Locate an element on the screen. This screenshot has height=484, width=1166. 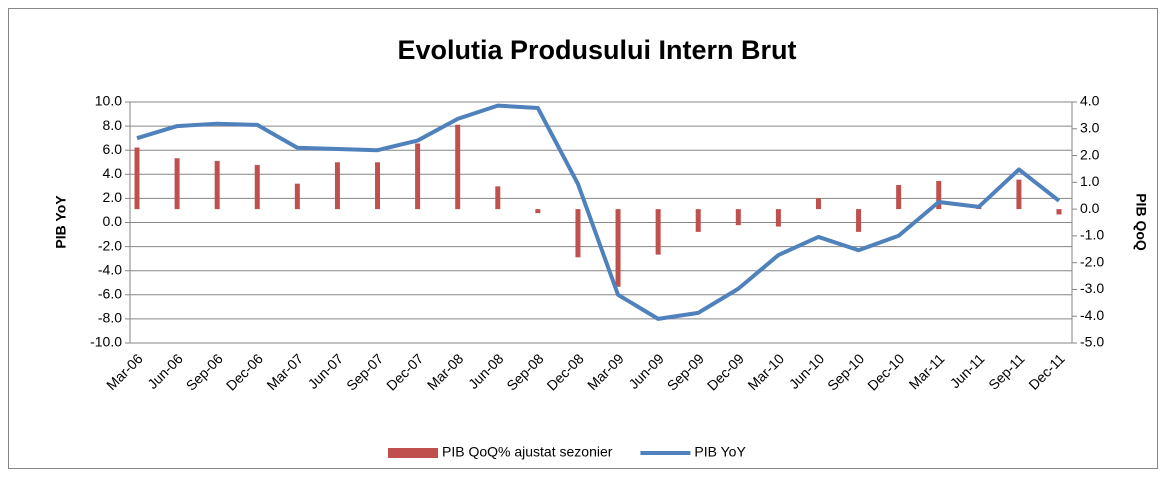
y2-tick-label: -1.0 is located at coordinates (1092, 235).